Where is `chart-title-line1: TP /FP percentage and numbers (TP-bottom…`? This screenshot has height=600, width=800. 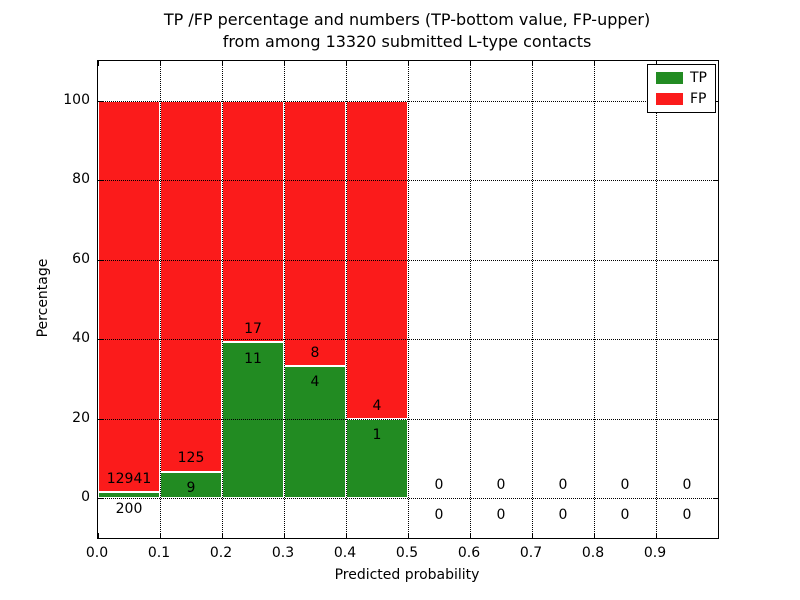
chart-title-line1: TP /FP percentage and numbers (TP-bottom… is located at coordinates (407, 19).